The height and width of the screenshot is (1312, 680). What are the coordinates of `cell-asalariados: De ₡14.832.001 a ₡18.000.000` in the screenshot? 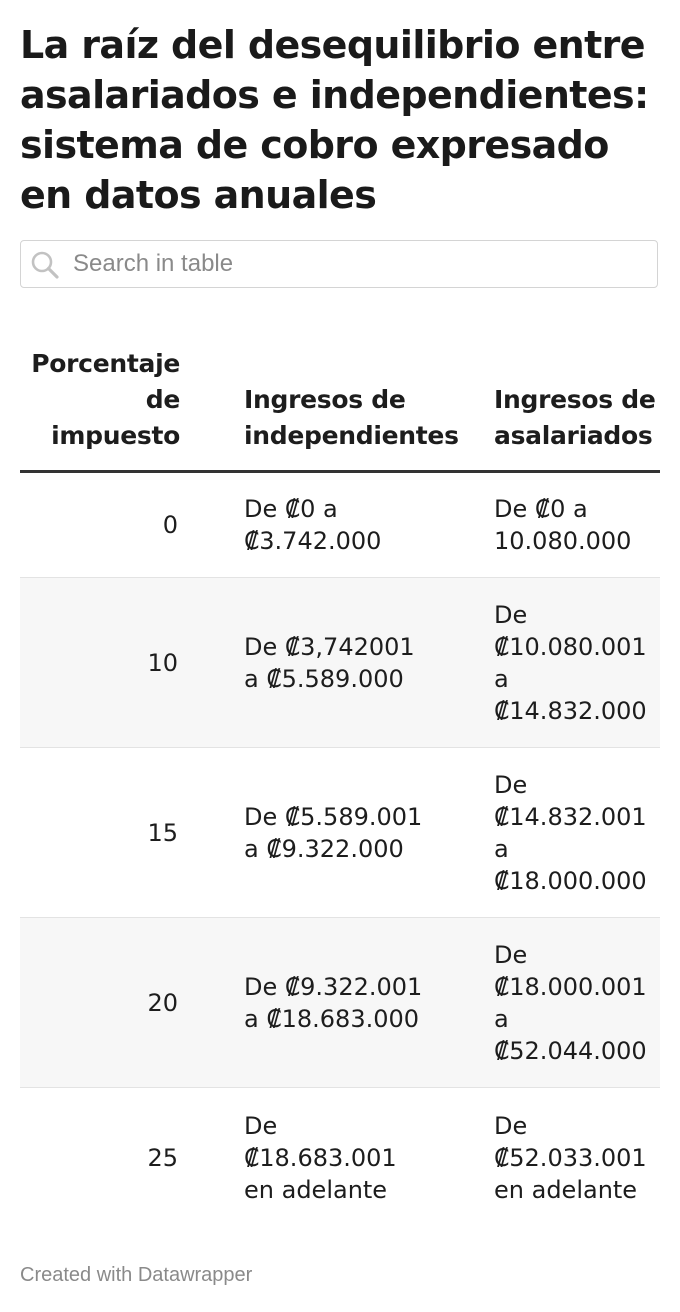 It's located at (577, 832).